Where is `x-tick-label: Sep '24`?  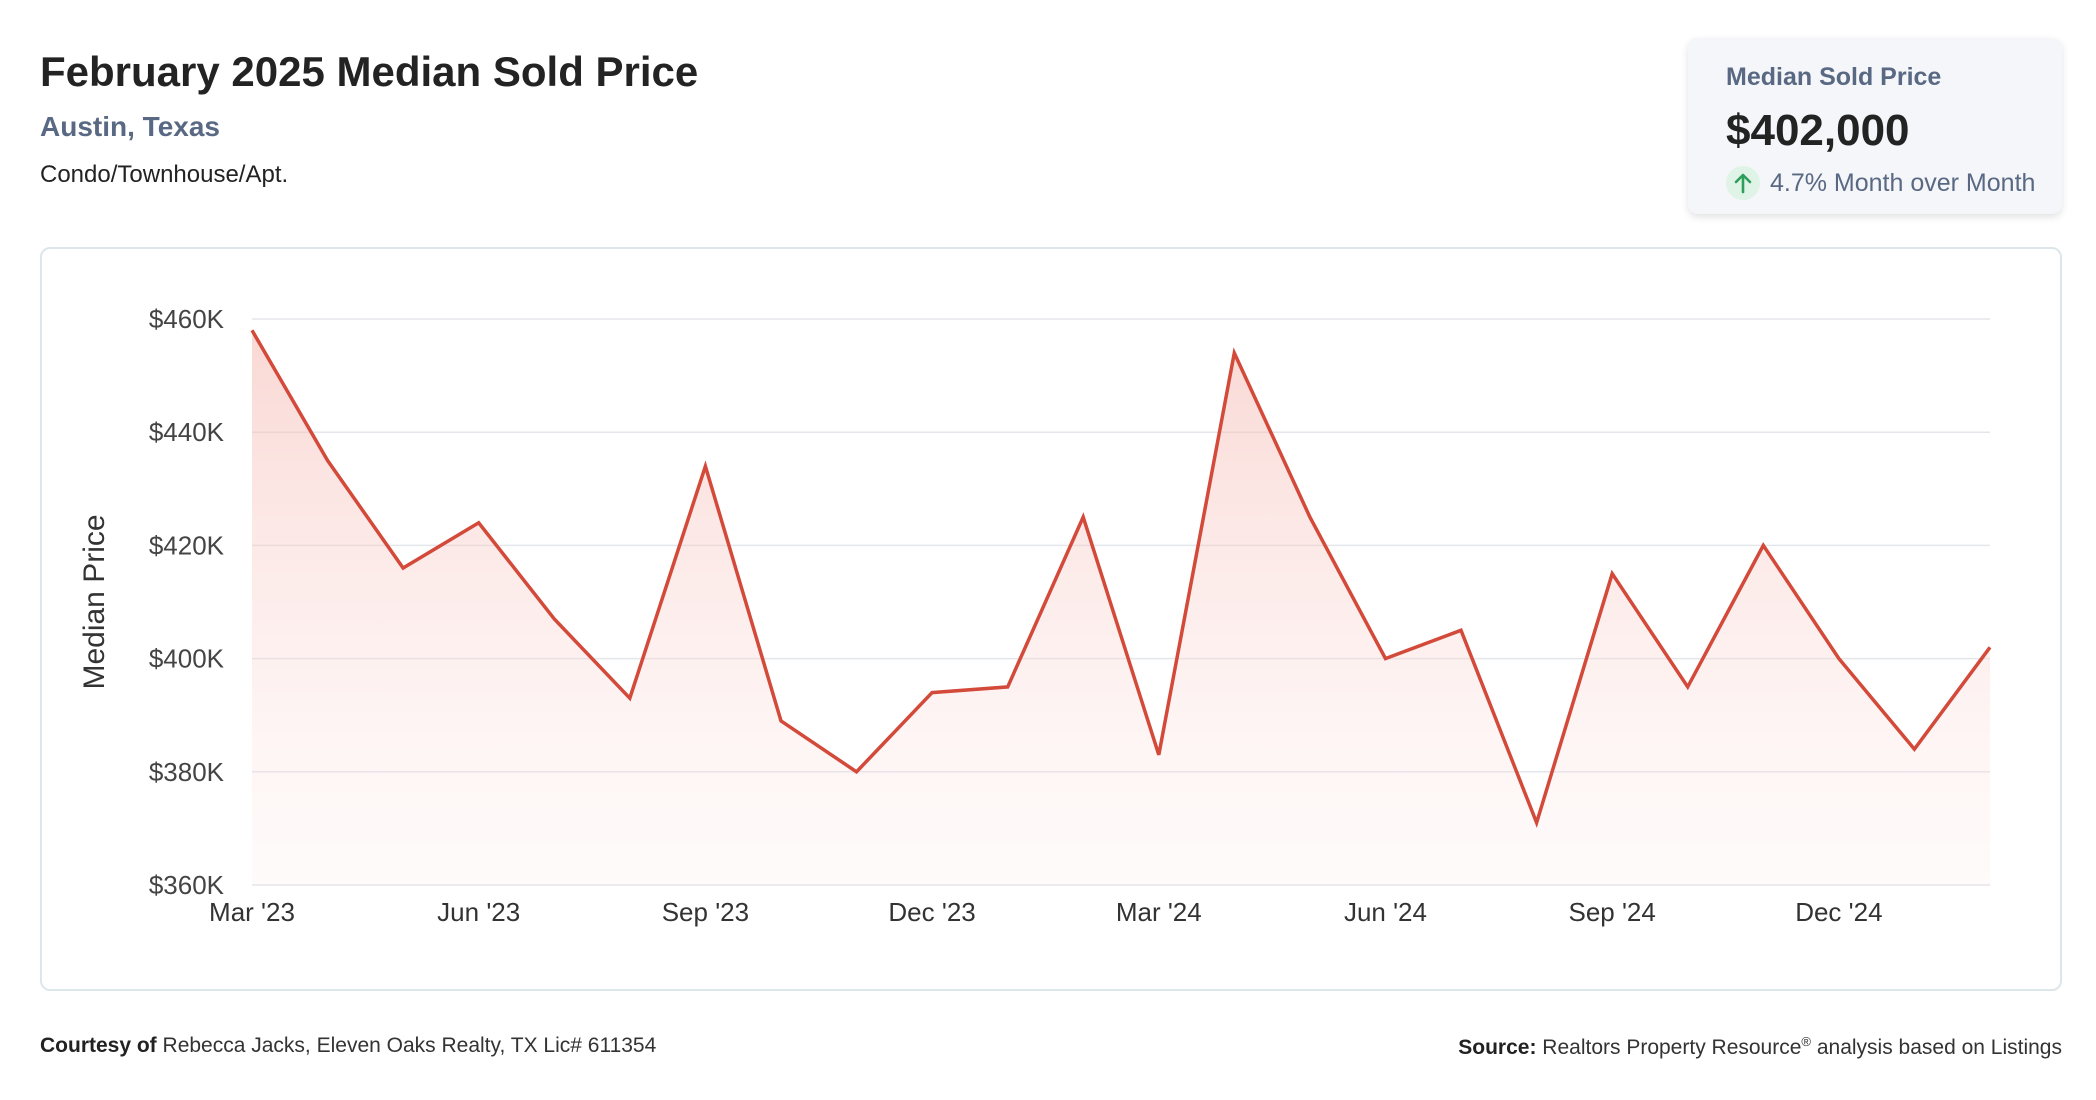 x-tick-label: Sep '24 is located at coordinates (1611, 912).